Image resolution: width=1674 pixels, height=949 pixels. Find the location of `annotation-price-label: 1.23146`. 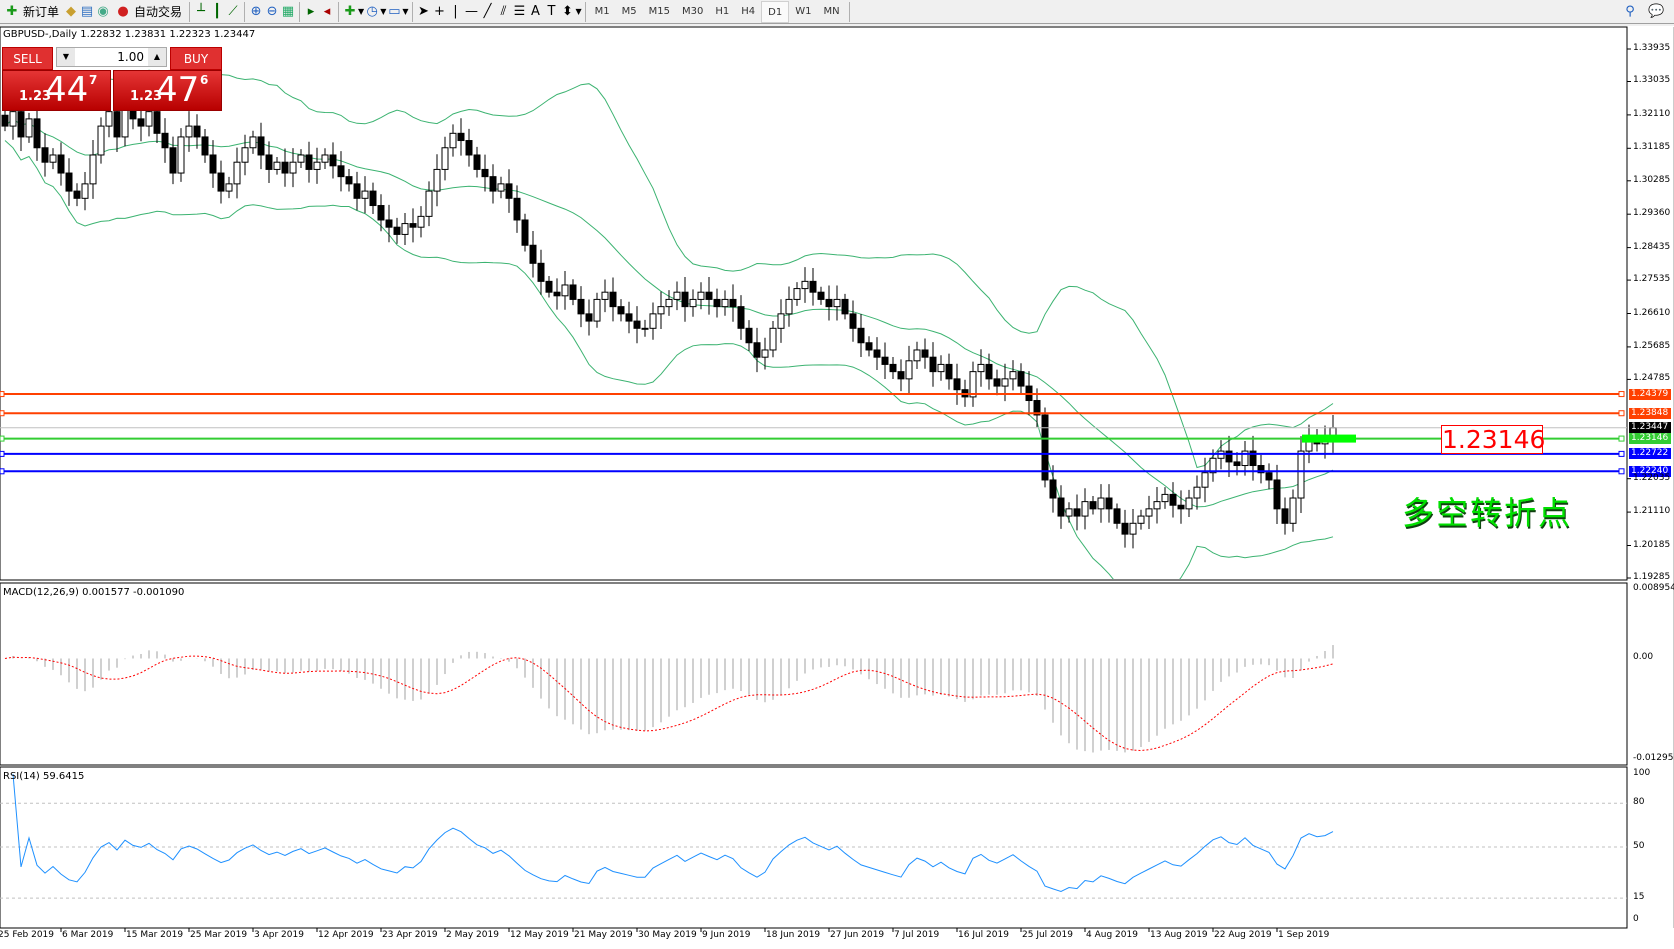

annotation-price-label: 1.23146 is located at coordinates (1493, 439).